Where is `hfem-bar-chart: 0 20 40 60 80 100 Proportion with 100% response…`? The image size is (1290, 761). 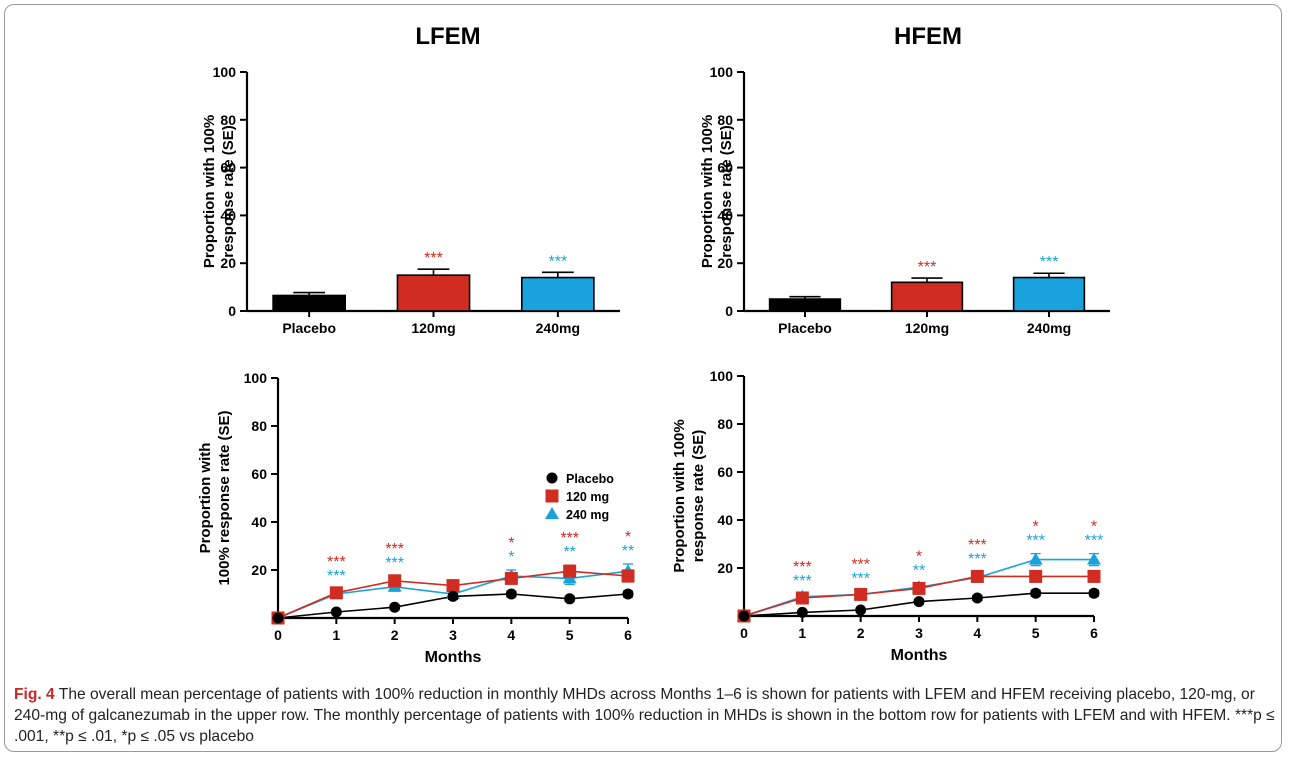 hfem-bar-chart: 0 20 40 60 80 100 Proportion with 100% response… is located at coordinates (904, 200).